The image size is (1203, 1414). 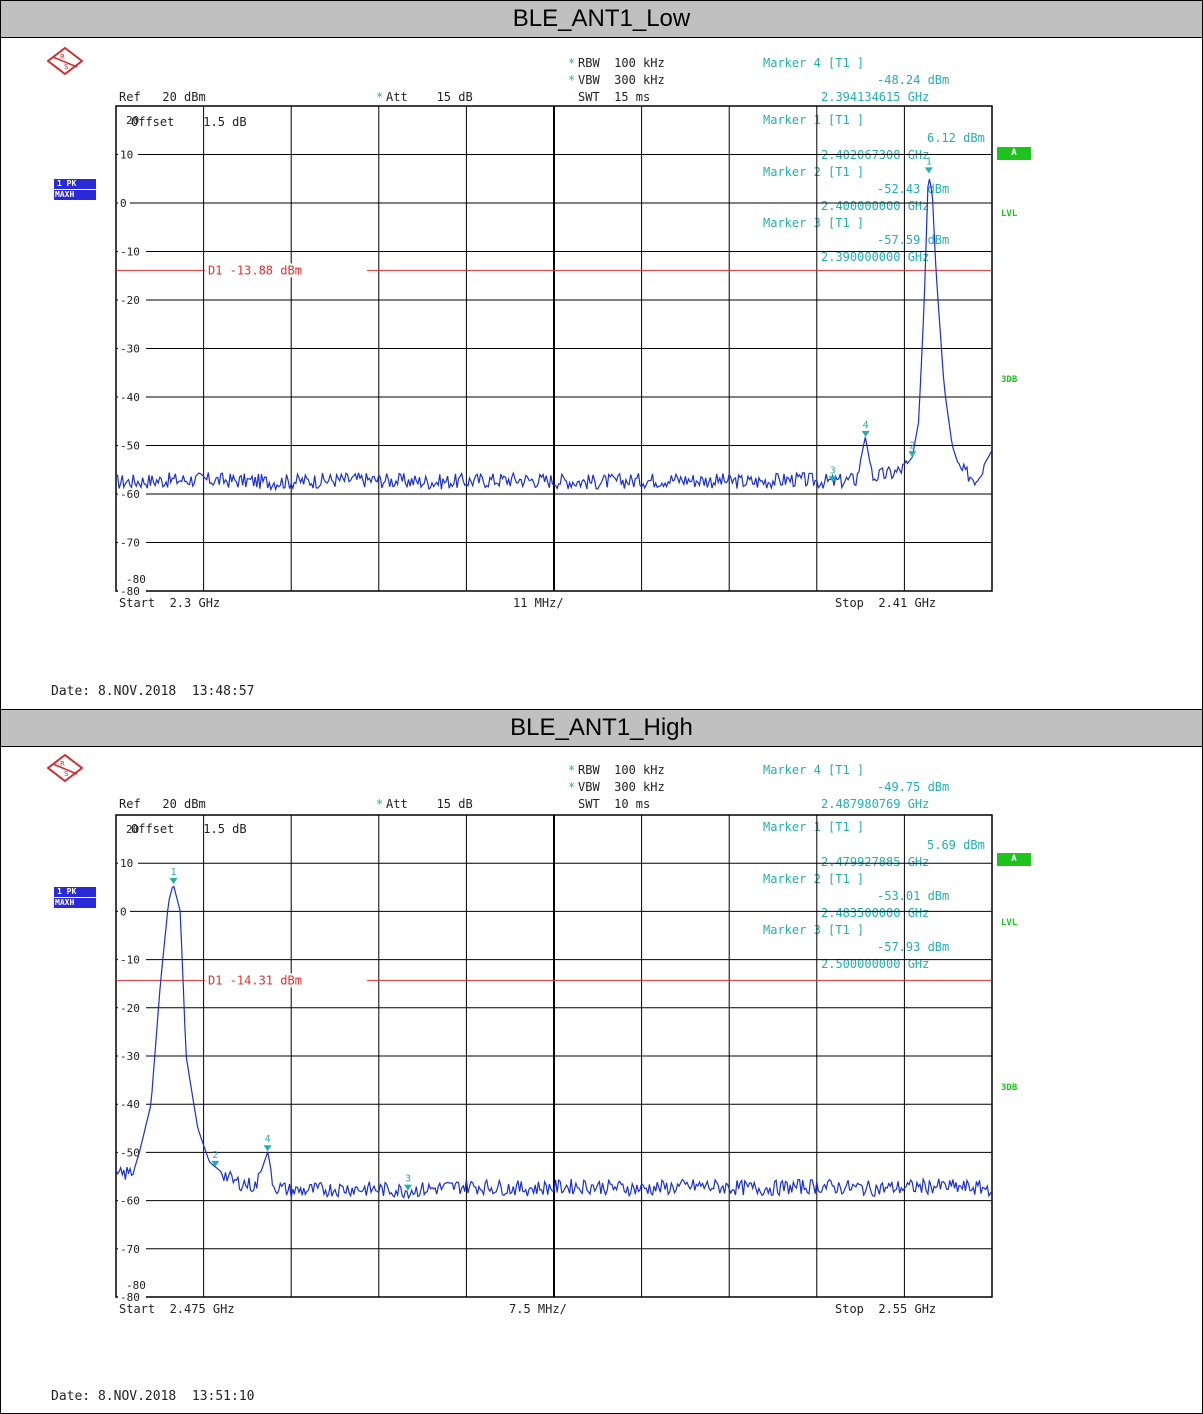 I want to click on marker2-value: -53.01 dBm, so click(x=913, y=896).